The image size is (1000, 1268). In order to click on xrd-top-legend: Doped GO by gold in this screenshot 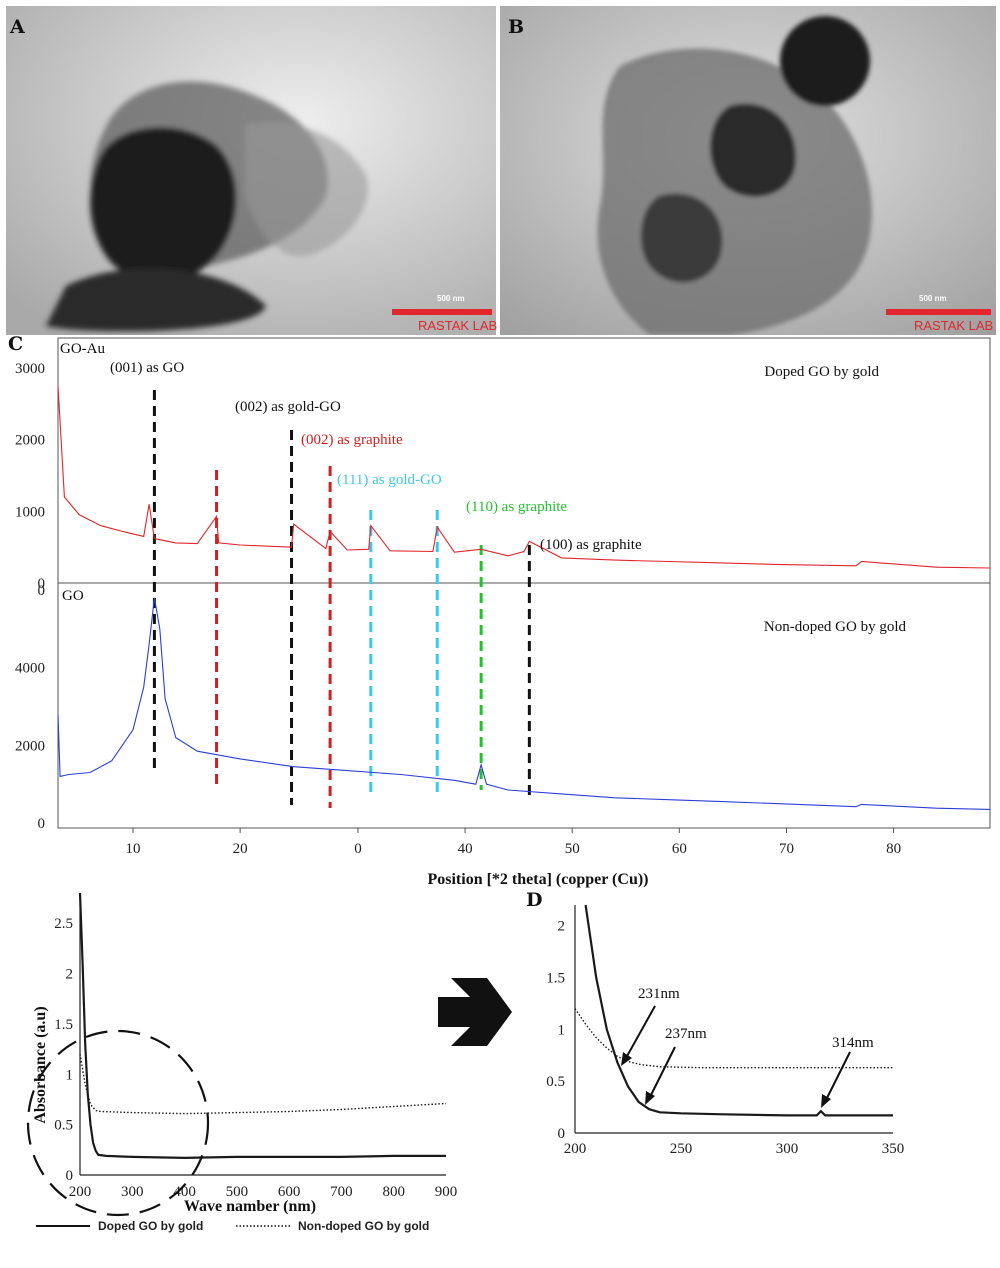, I will do `click(821, 372)`.